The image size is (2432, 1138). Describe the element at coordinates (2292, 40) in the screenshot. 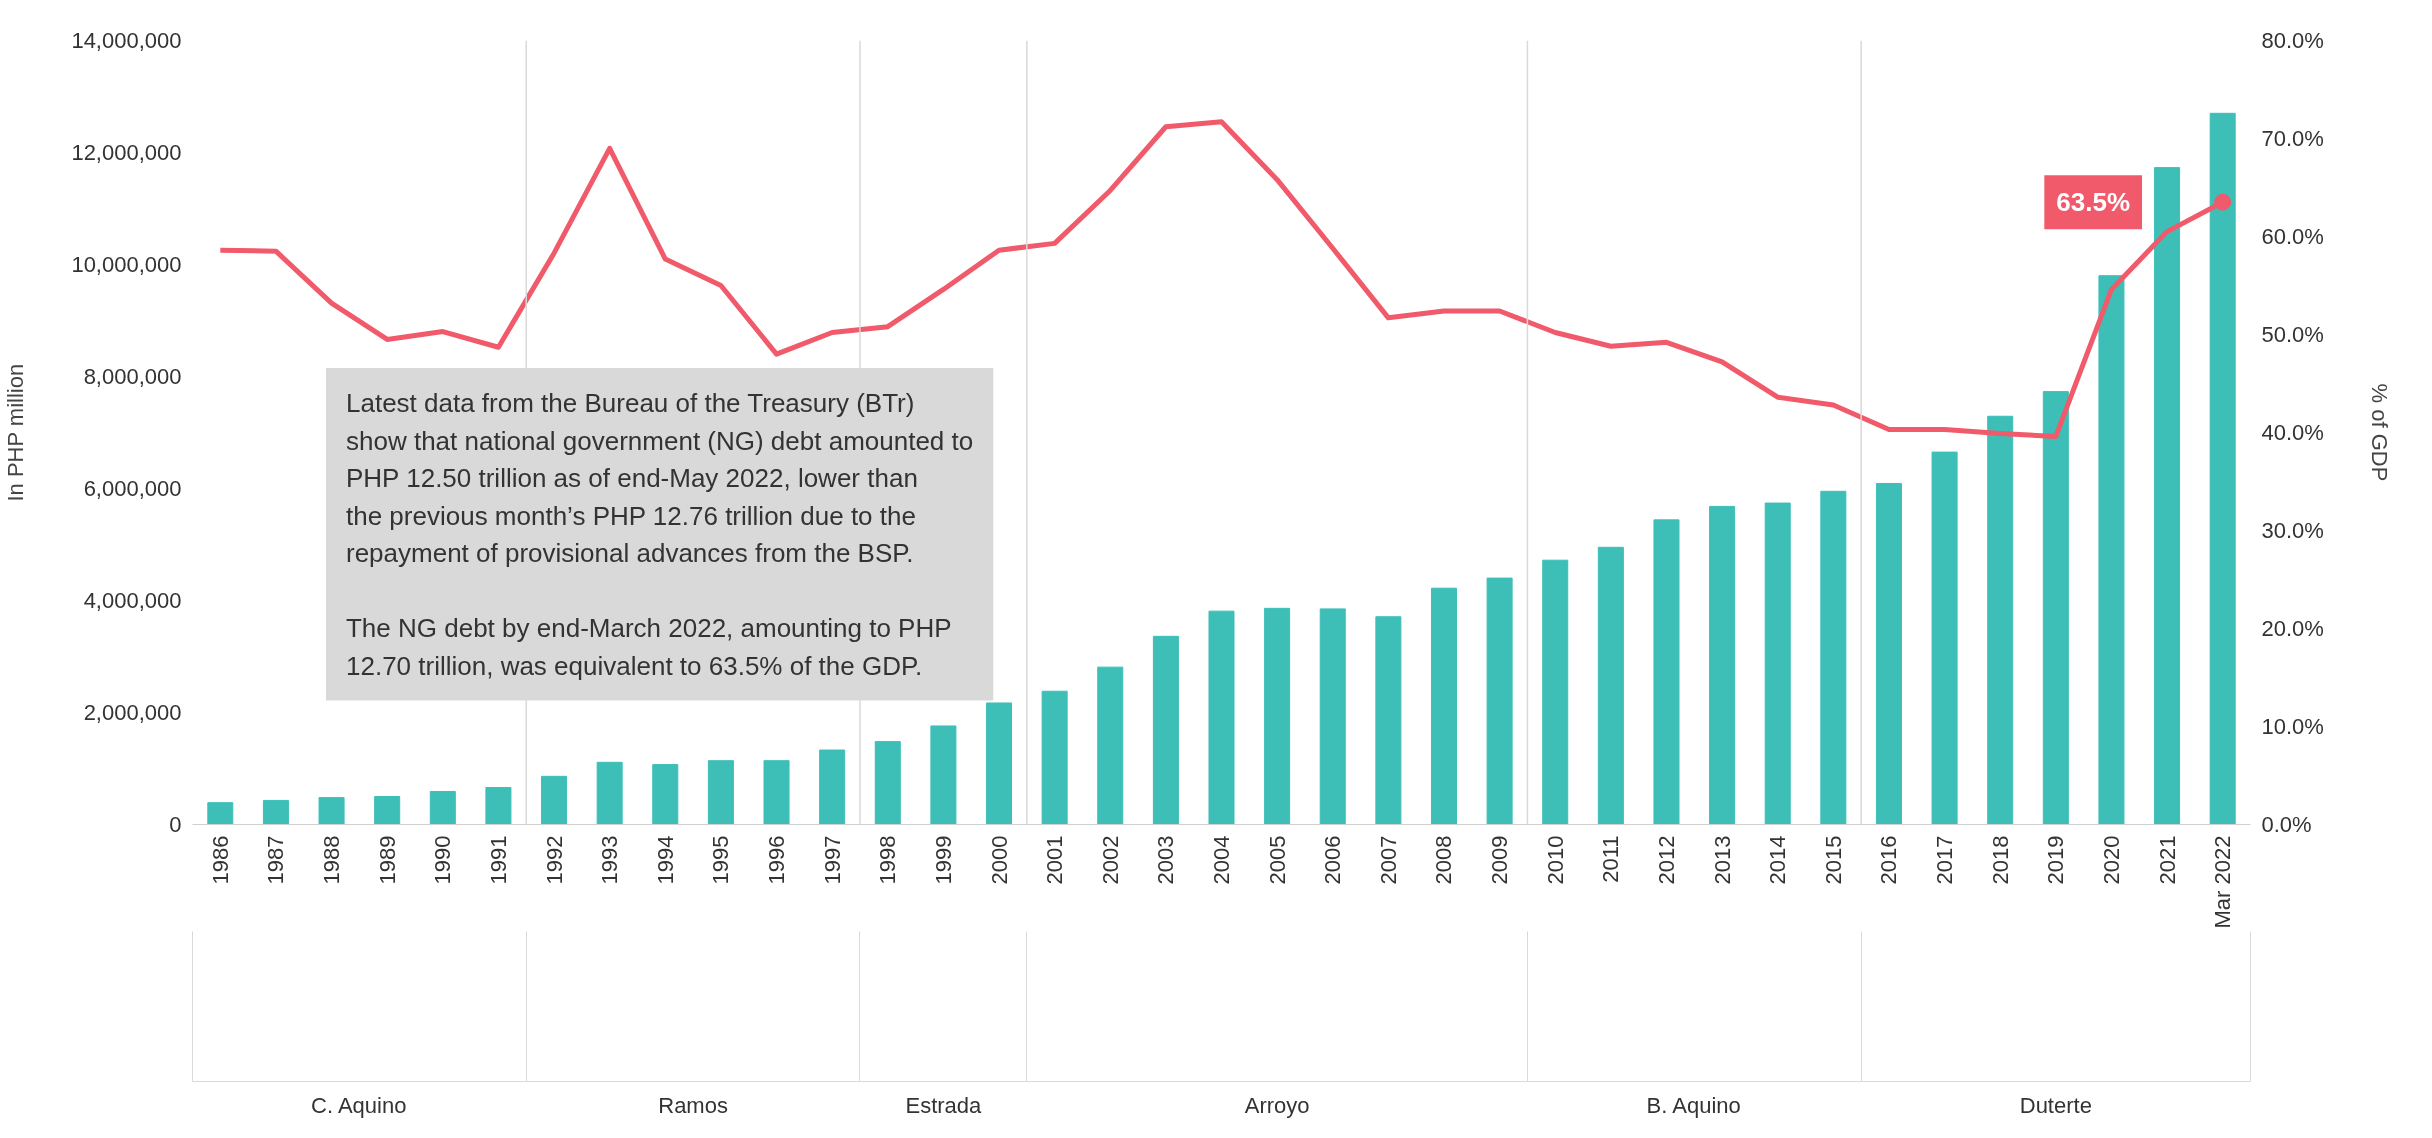

I see `y2-tick-label: 80.0%` at that location.